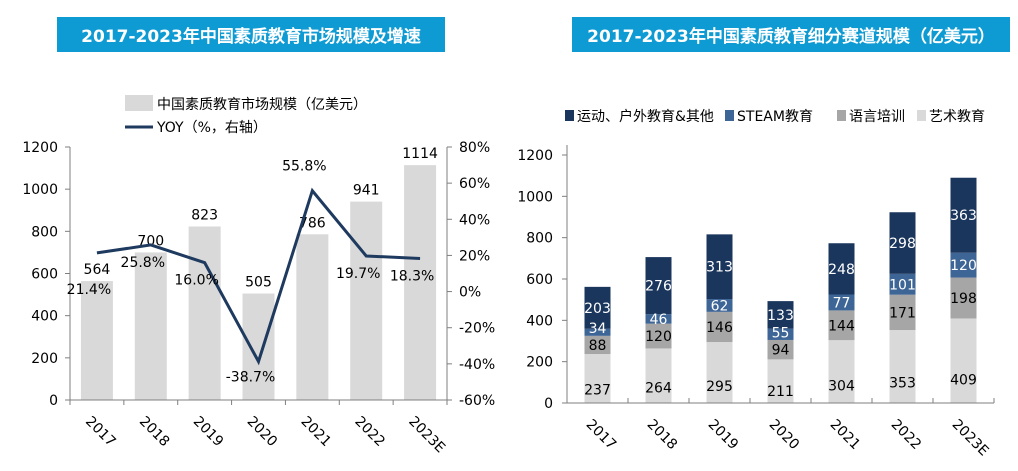 The width and height of the screenshot is (1018, 471). What do you see at coordinates (902, 384) in the screenshot?
I see `segment-label: 353` at bounding box center [902, 384].